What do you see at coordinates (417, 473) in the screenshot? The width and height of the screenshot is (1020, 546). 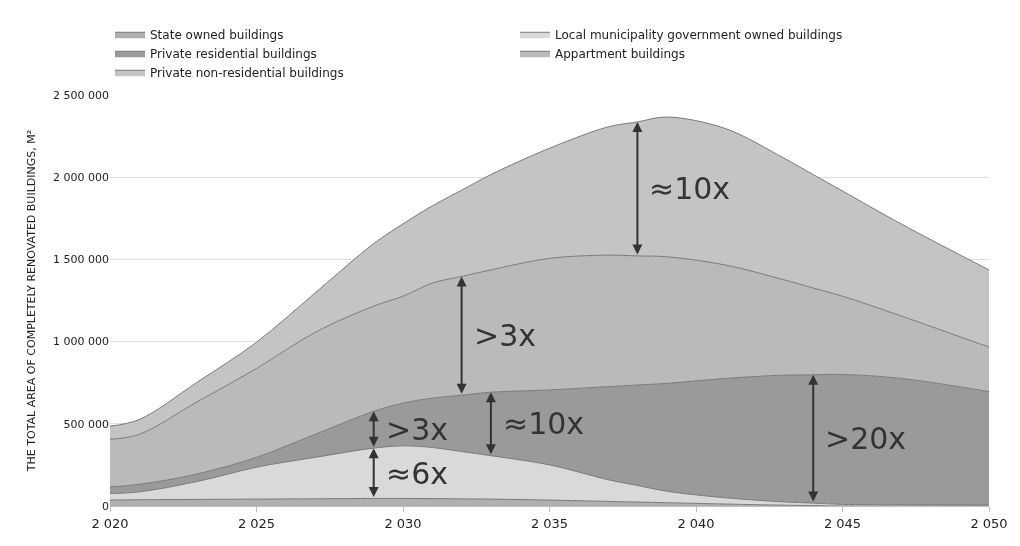 I see `annotation: ≈6x` at bounding box center [417, 473].